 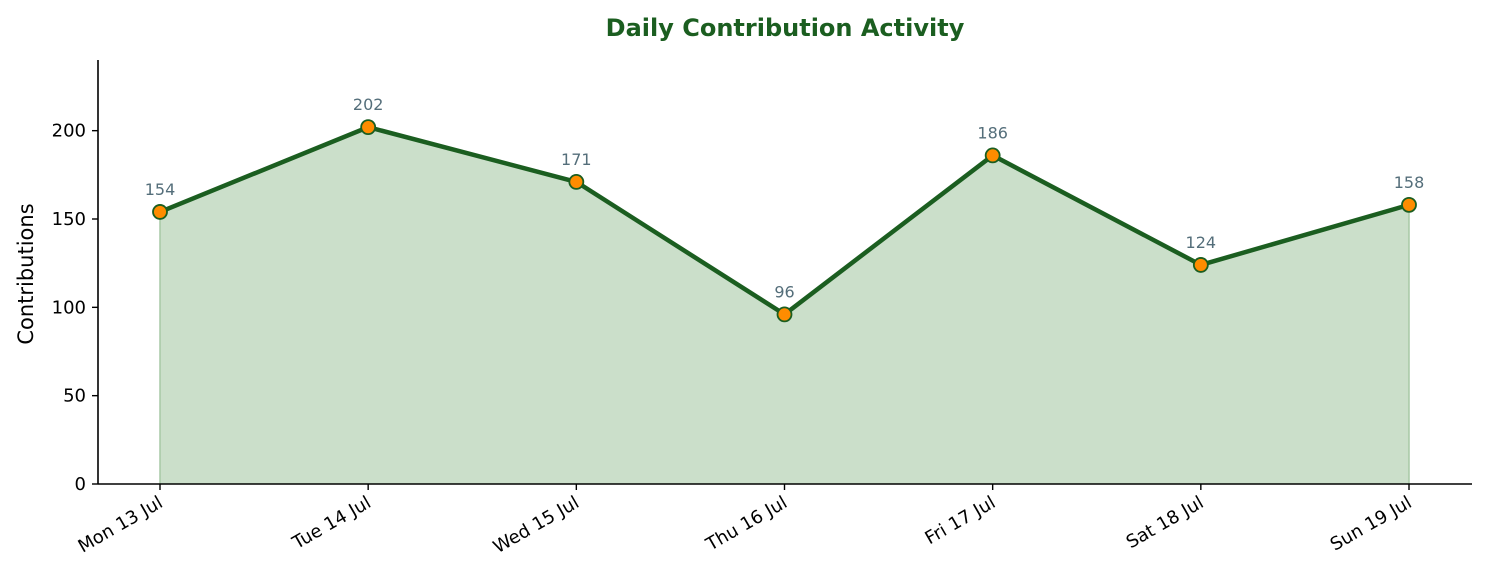 What do you see at coordinates (26, 273) in the screenshot?
I see `y-axis-label: Contributions` at bounding box center [26, 273].